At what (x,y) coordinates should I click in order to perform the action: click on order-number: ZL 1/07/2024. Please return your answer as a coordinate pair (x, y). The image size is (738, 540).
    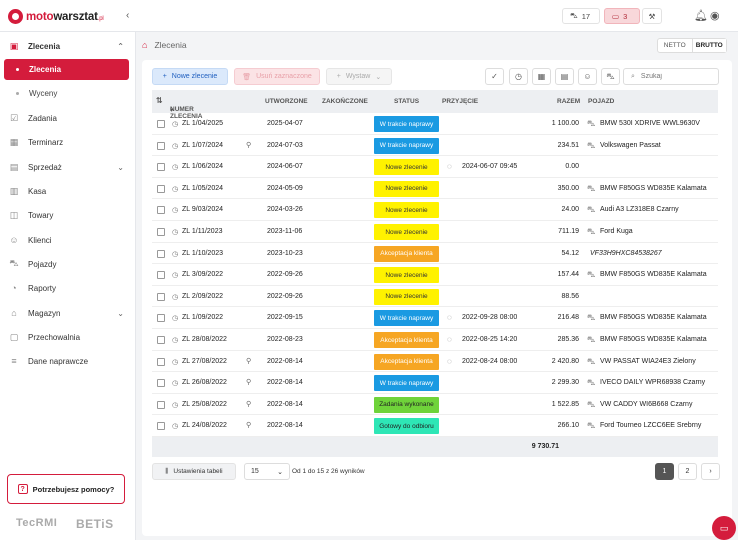
    Looking at the image, I should click on (202, 145).